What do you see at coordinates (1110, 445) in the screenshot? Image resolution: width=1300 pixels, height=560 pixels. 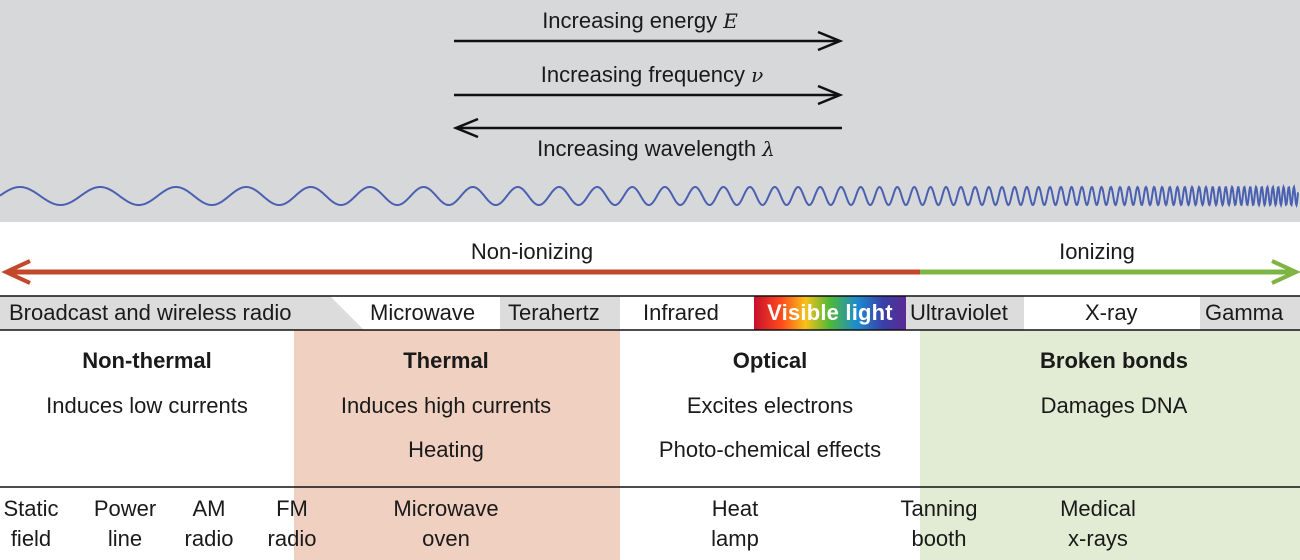 I see `broken-bonds-region` at bounding box center [1110, 445].